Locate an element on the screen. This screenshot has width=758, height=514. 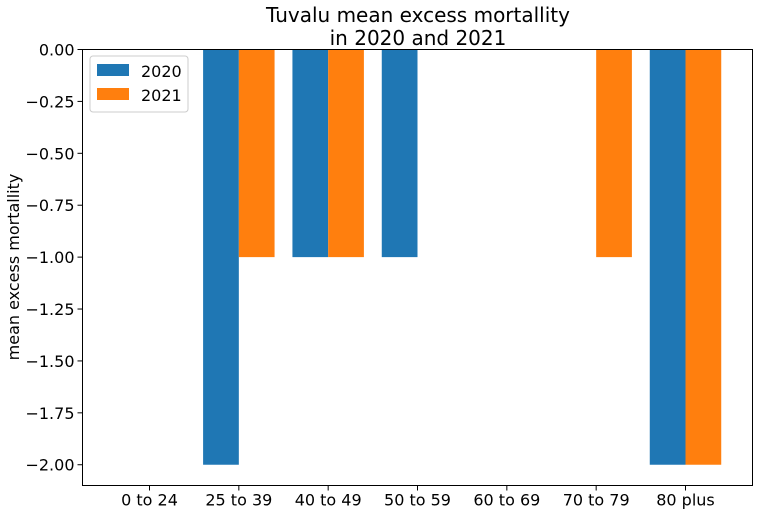
bar-2020-80-plus is located at coordinates (667, 257).